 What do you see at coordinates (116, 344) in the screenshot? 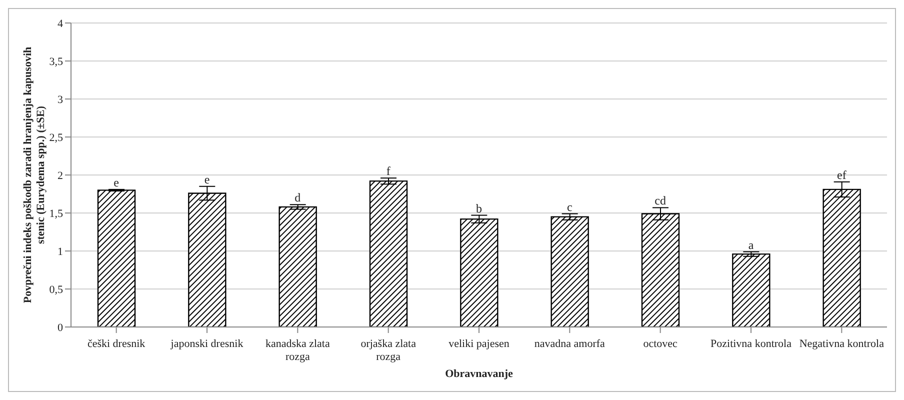
I see `x-tick-label: češki dresnik` at bounding box center [116, 344].